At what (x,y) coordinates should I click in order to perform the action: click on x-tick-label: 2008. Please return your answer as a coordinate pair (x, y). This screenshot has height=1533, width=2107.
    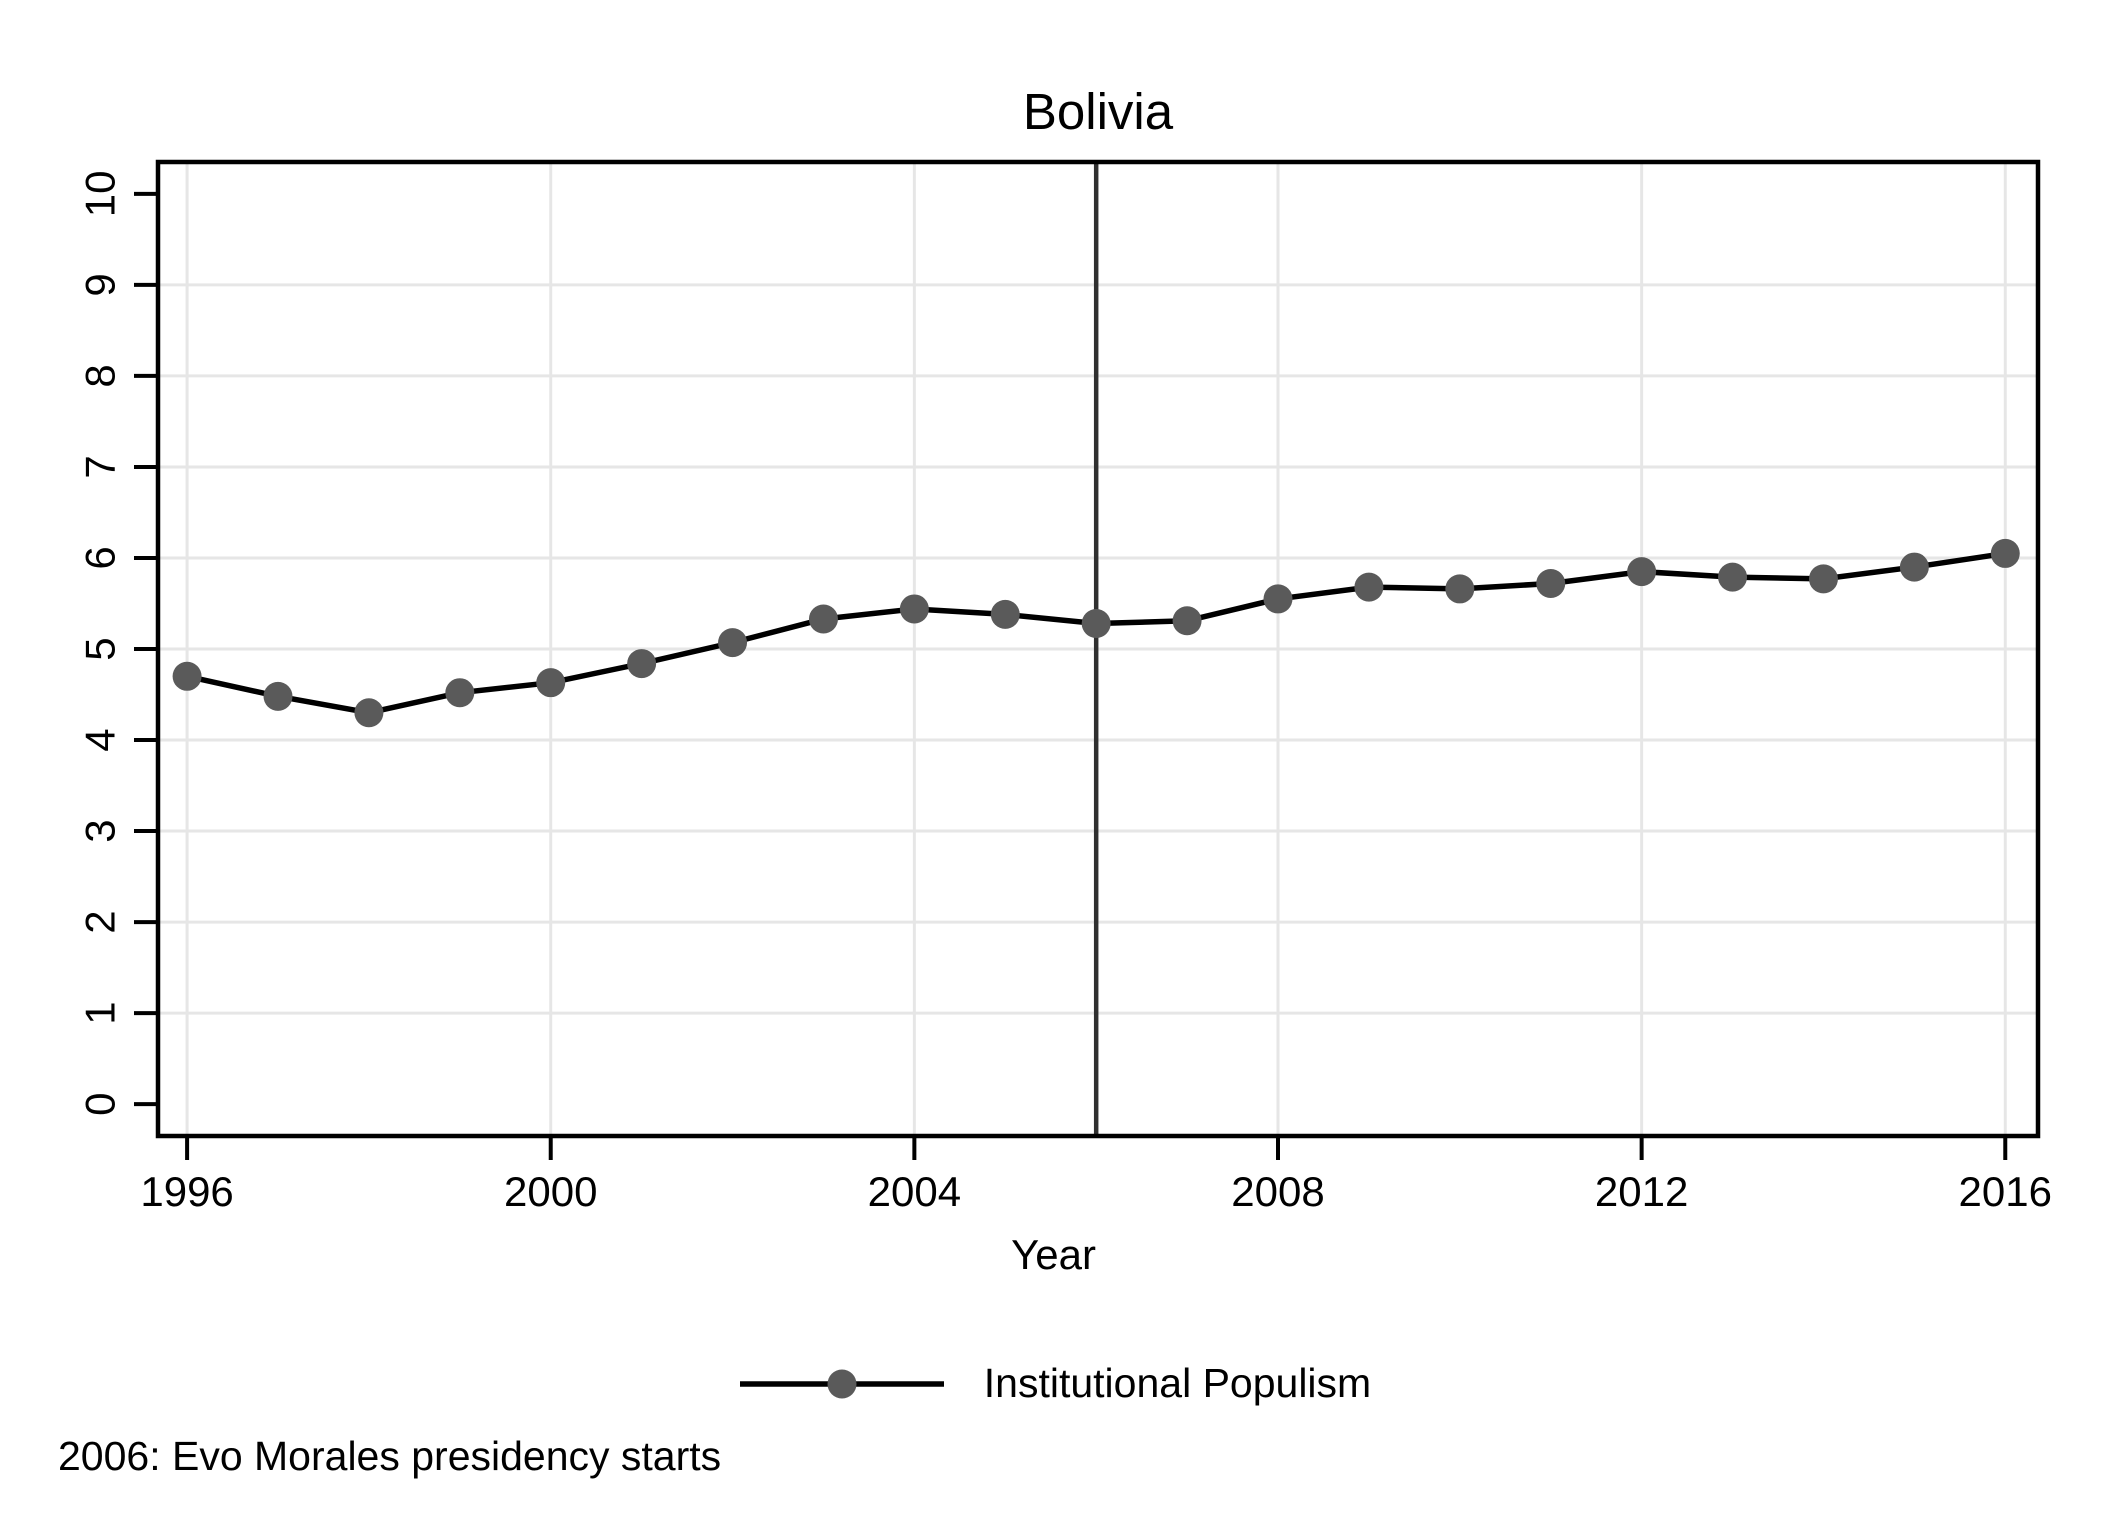
    Looking at the image, I should click on (1277, 1191).